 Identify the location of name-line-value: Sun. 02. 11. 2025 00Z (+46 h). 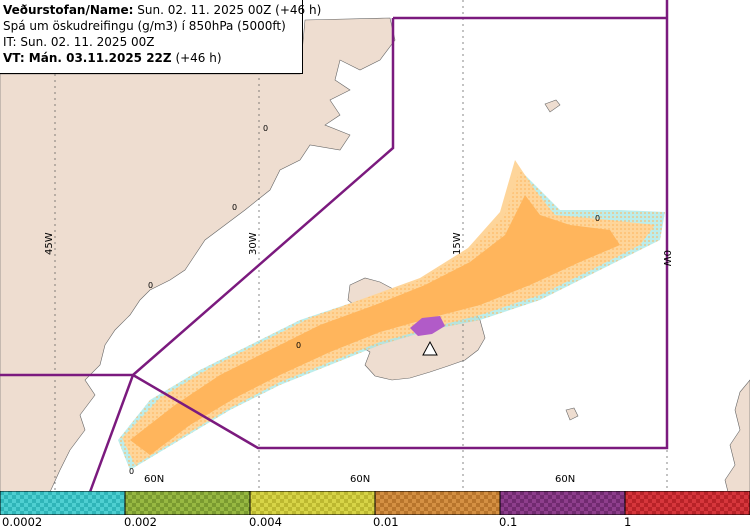
(229, 10).